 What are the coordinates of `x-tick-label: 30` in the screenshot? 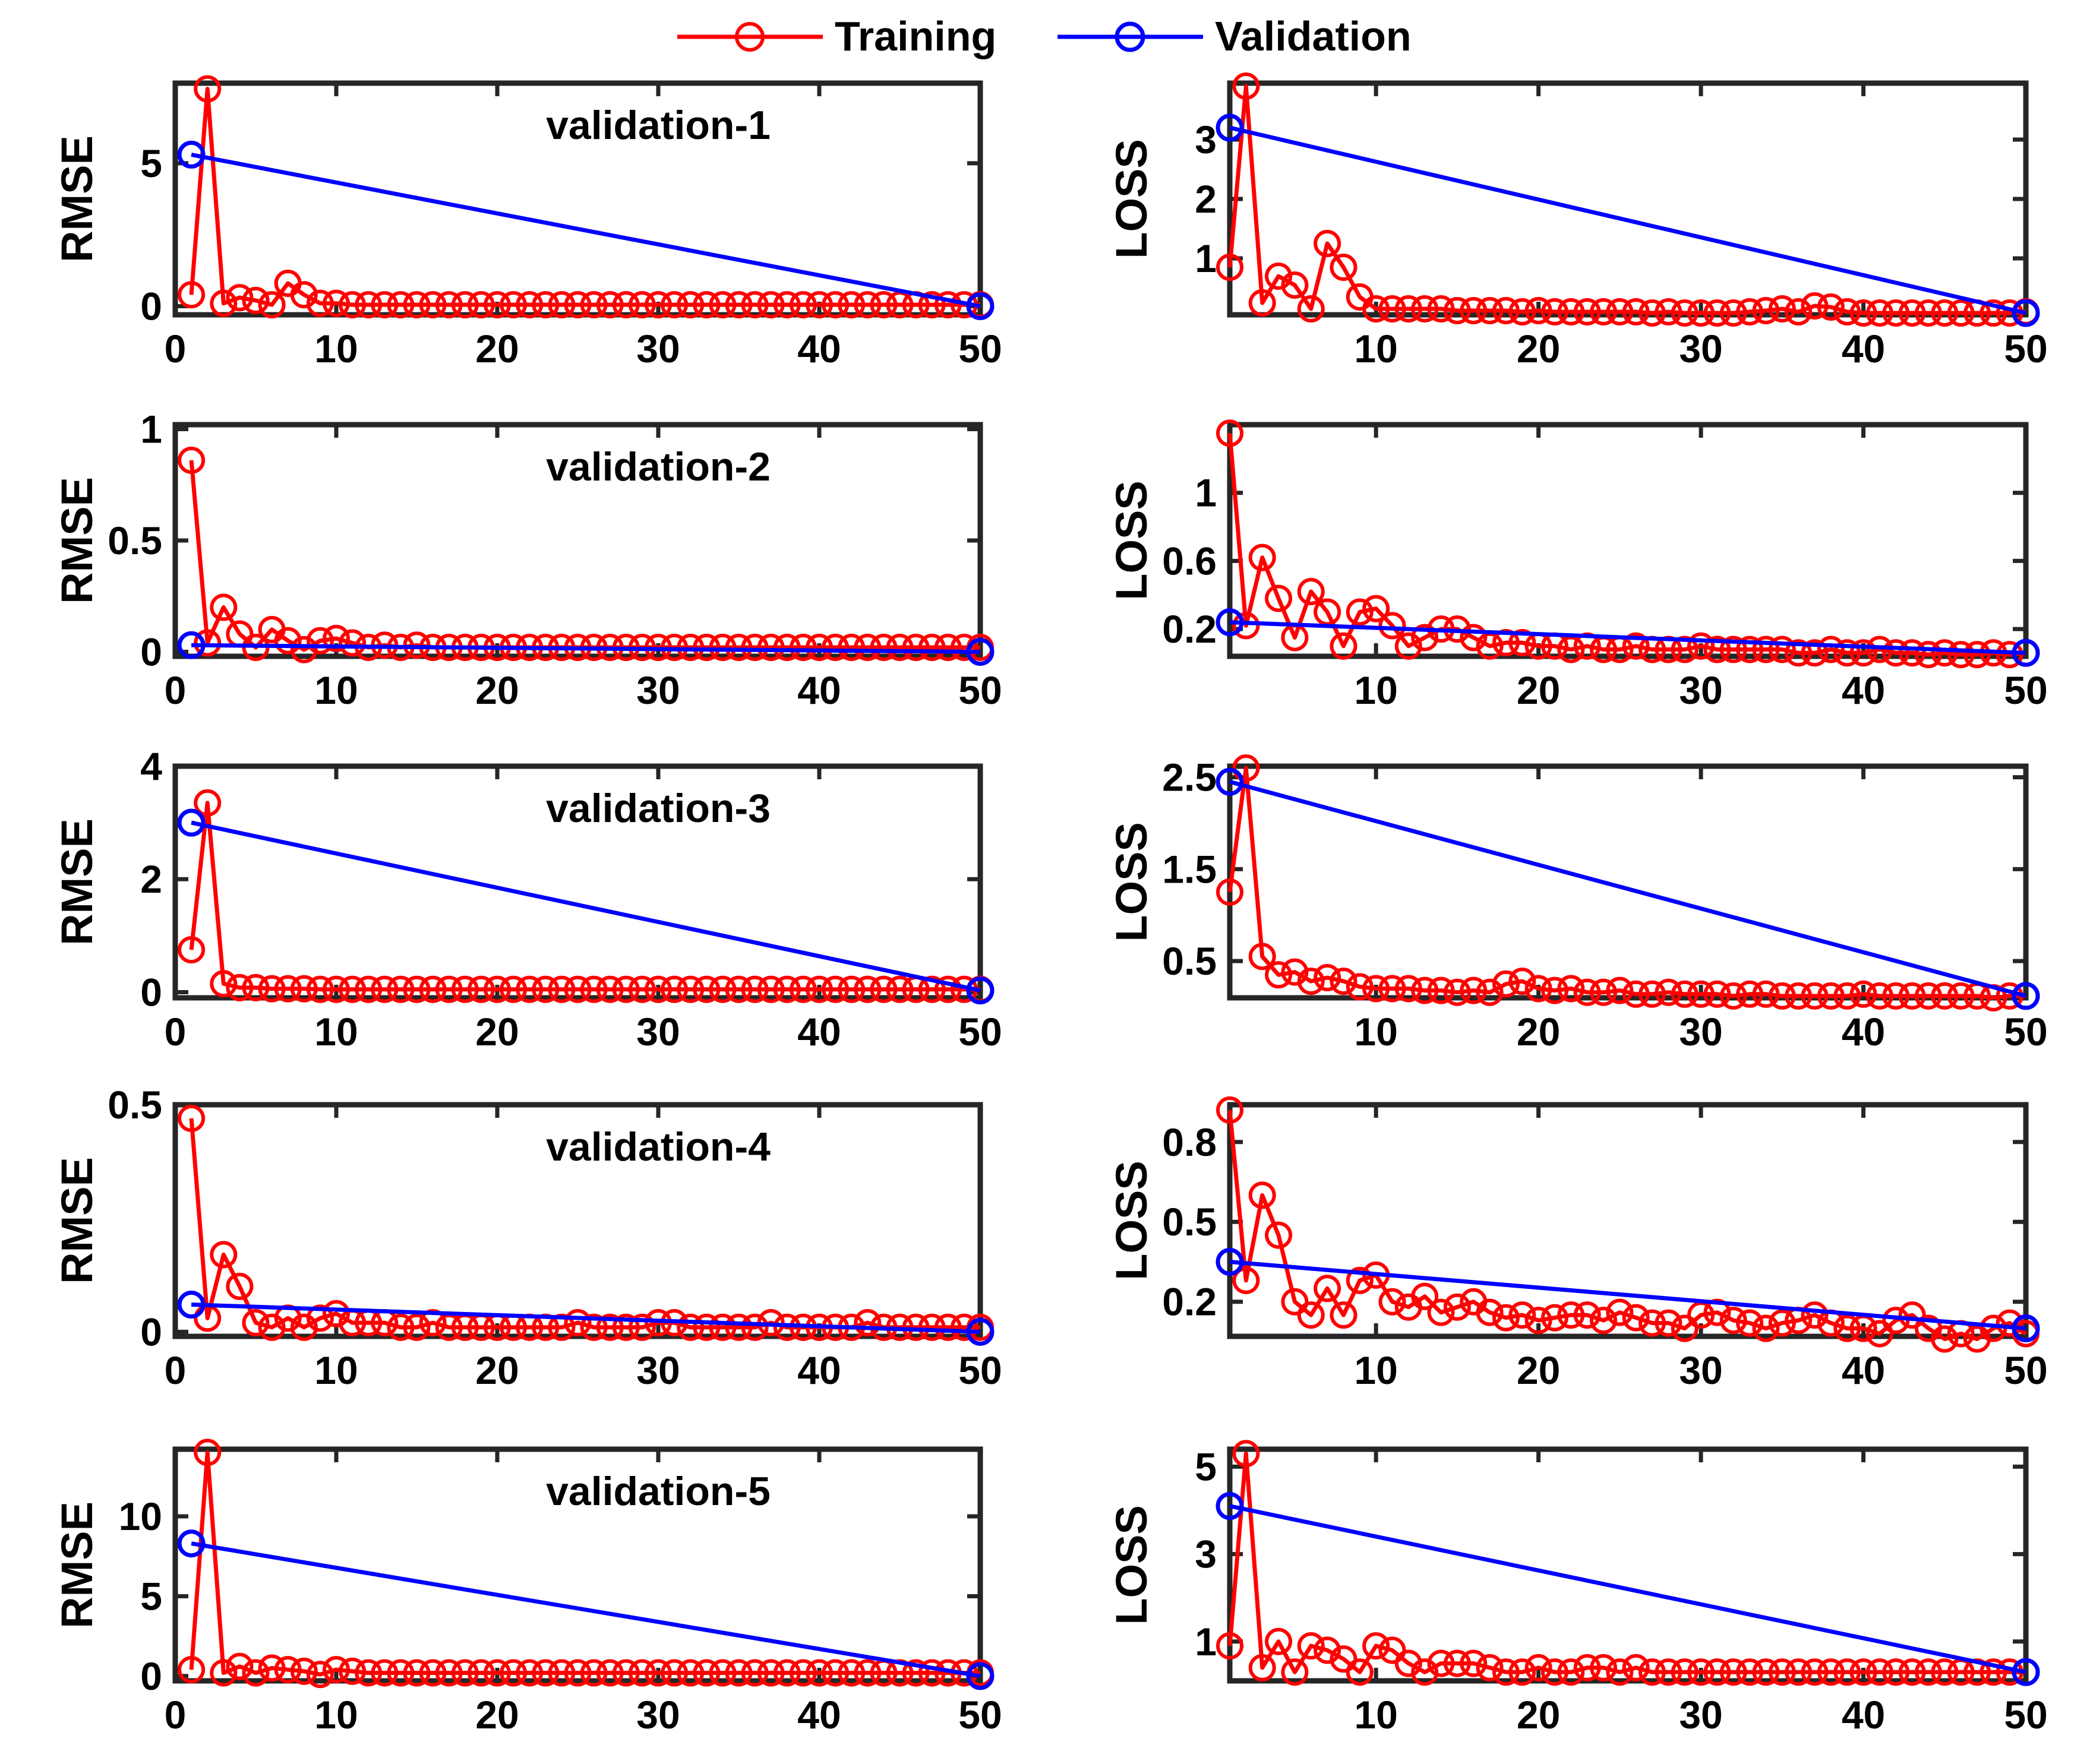 It's located at (1701, 1715).